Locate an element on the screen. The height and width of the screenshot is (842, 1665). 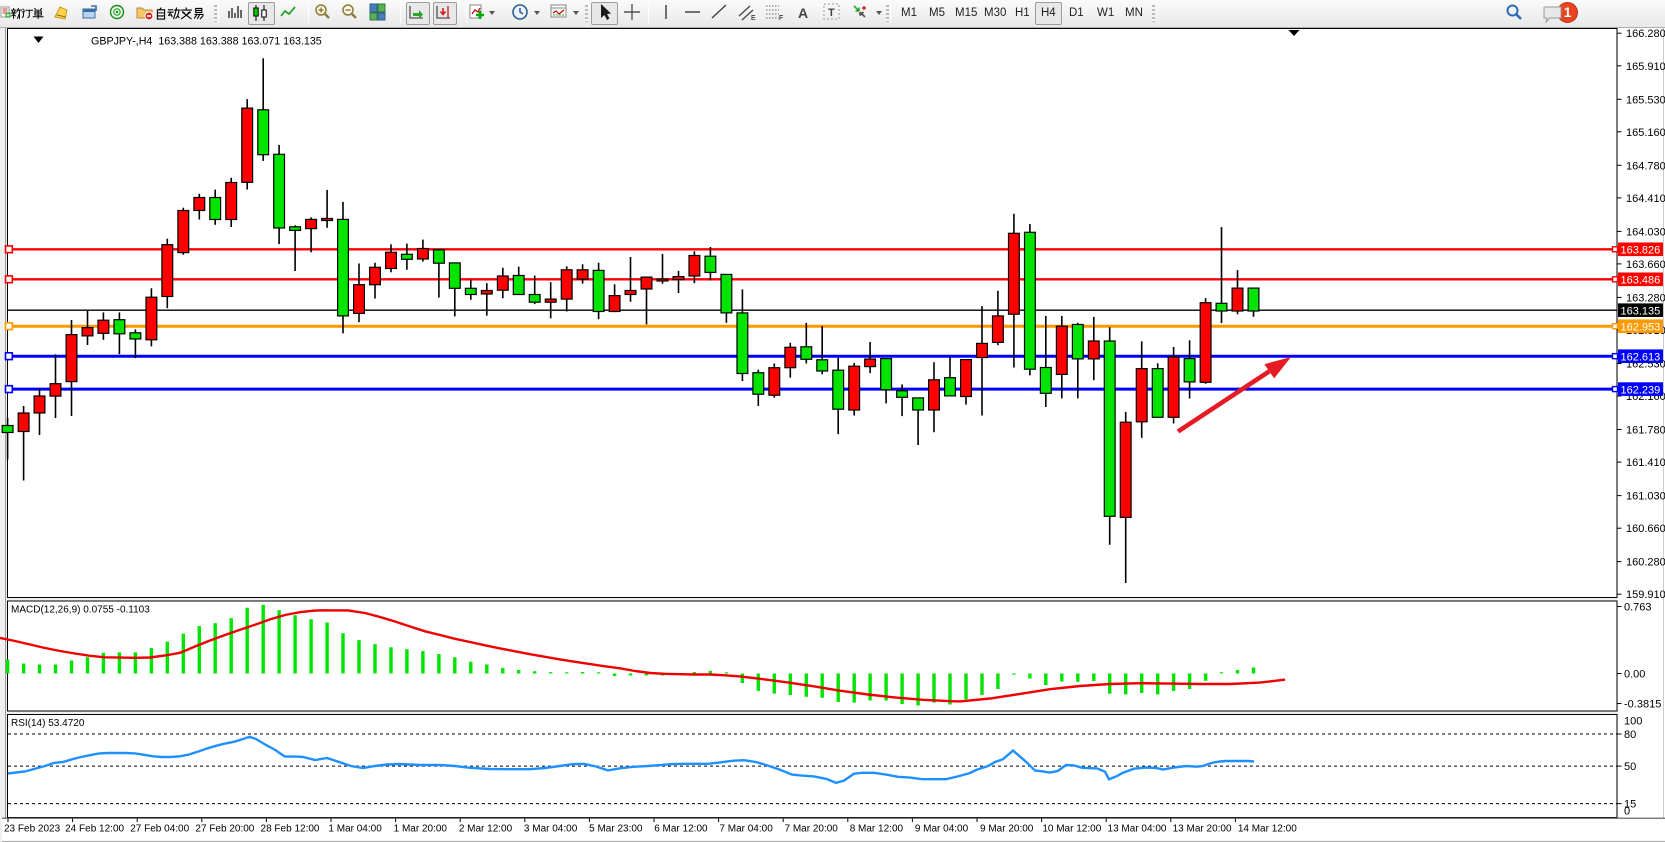
svg-text: 166.280 is located at coordinates (1645, 34).